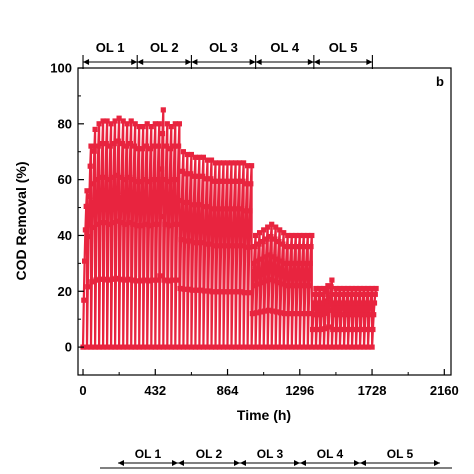 The height and width of the screenshot is (474, 474). Describe the element at coordinates (264, 415) in the screenshot. I see `x-axis-label: Time (h)` at that location.